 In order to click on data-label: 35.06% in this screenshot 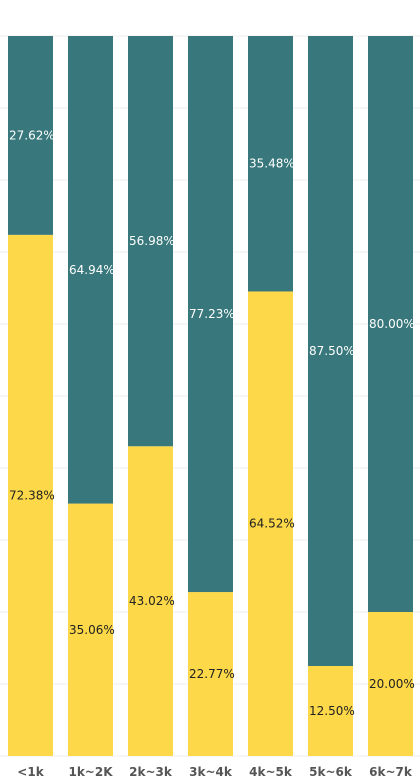, I will do `click(92, 630)`.